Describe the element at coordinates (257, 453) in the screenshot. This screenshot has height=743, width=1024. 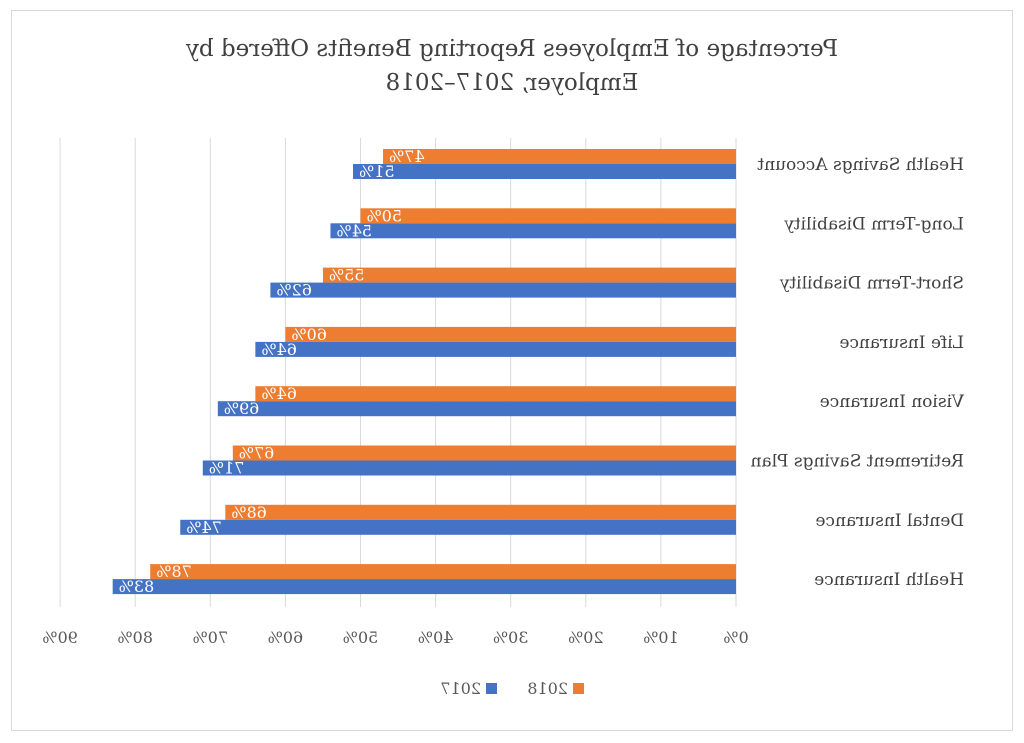
I see `data-label-2018: 67%` at that location.